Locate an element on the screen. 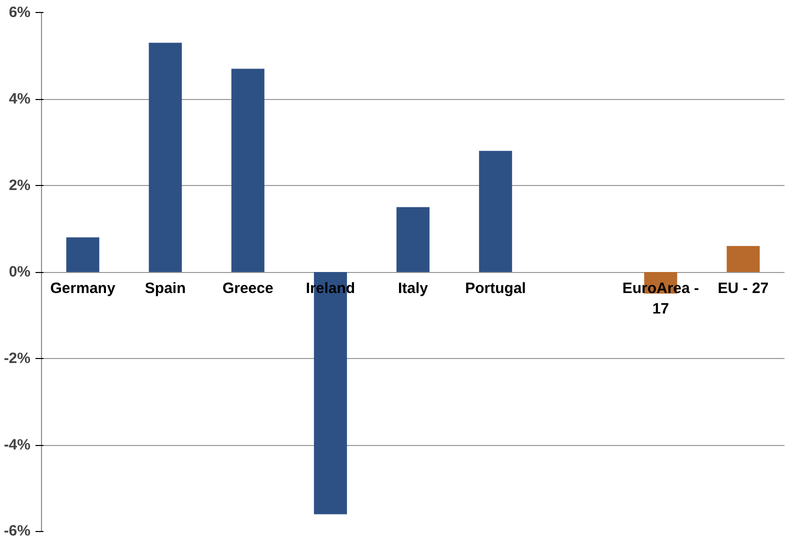 Image resolution: width=794 pixels, height=539 pixels. x-tick-label: Italy is located at coordinates (413, 288).